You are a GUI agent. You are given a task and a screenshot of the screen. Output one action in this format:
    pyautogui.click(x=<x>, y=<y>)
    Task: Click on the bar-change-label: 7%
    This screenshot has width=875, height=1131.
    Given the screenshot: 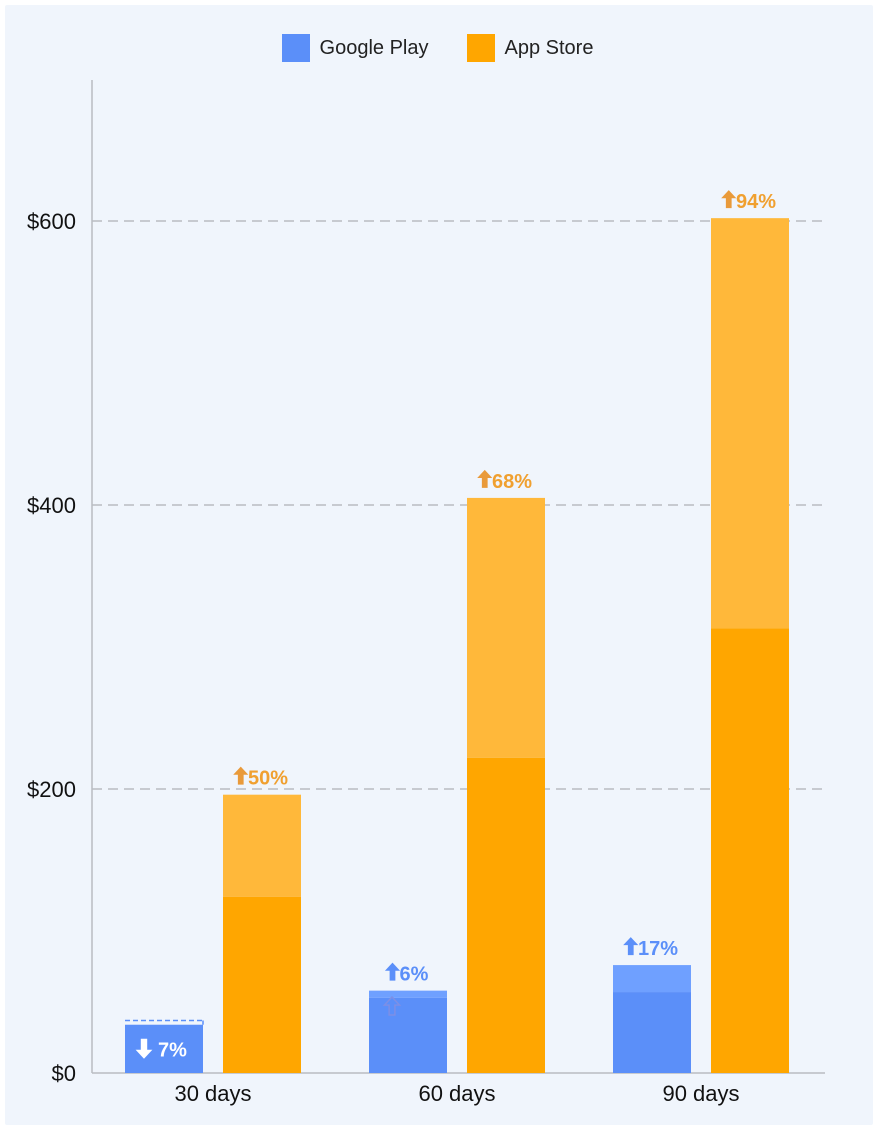 What is the action you would take?
    pyautogui.click(x=172, y=1051)
    